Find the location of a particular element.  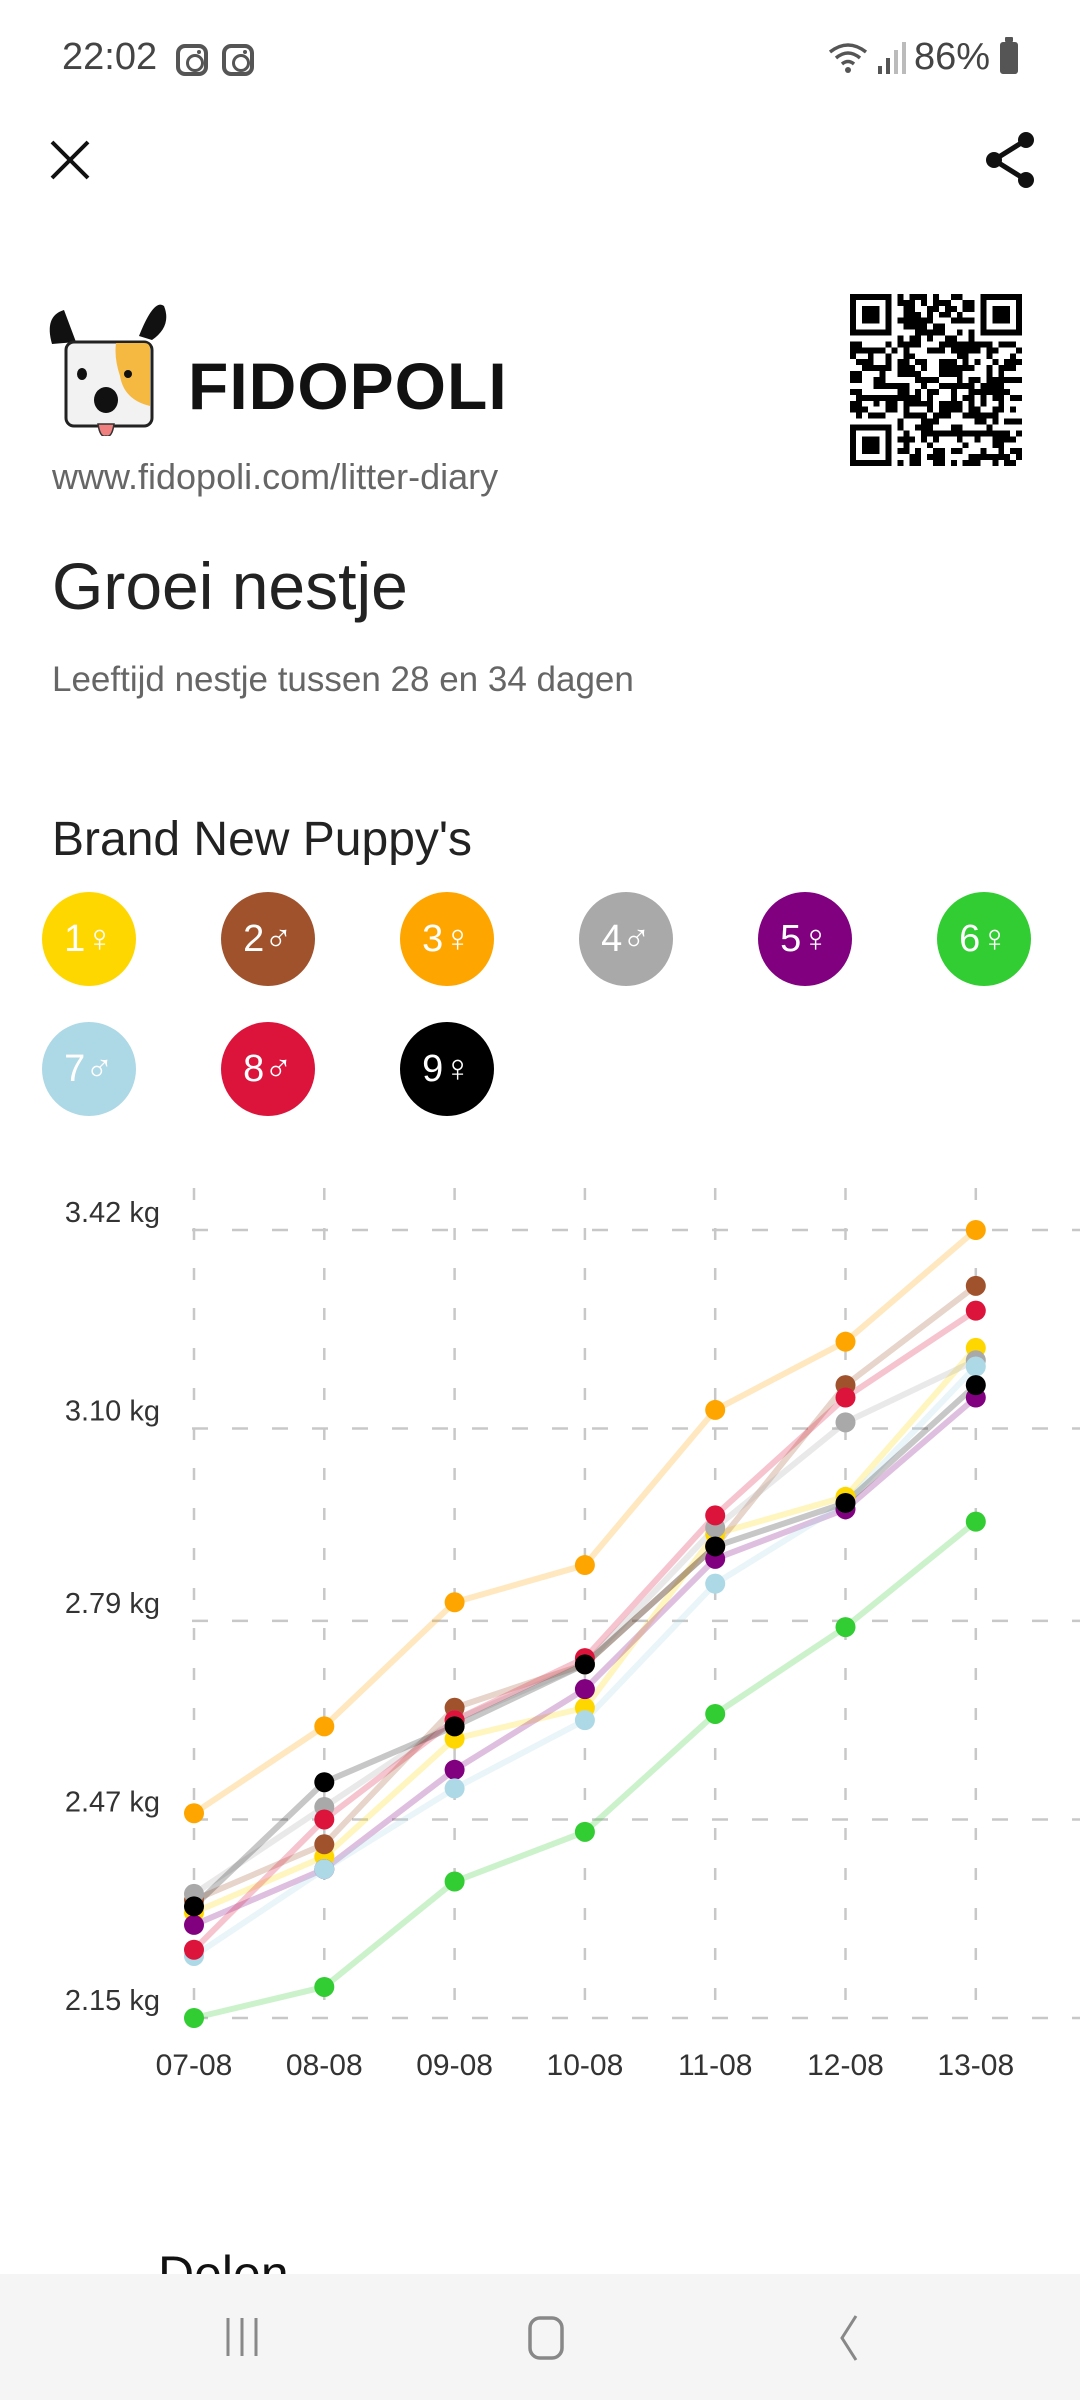

puppy-badge-3: 3♀ is located at coordinates (447, 939).